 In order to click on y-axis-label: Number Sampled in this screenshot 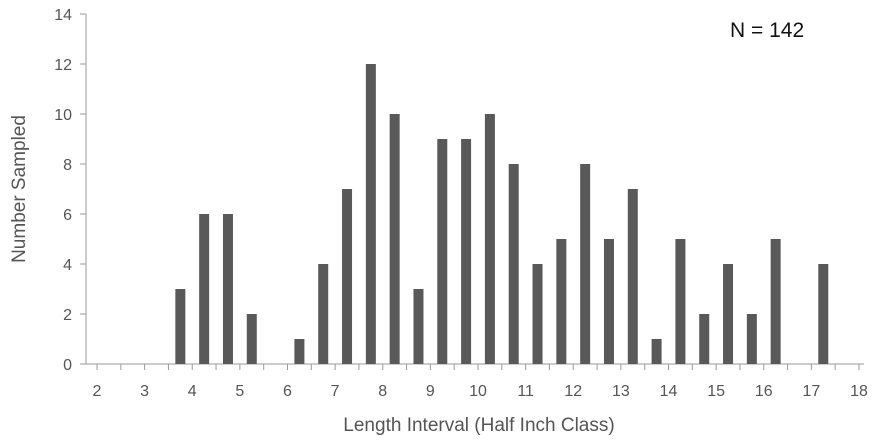, I will do `click(19, 189)`.